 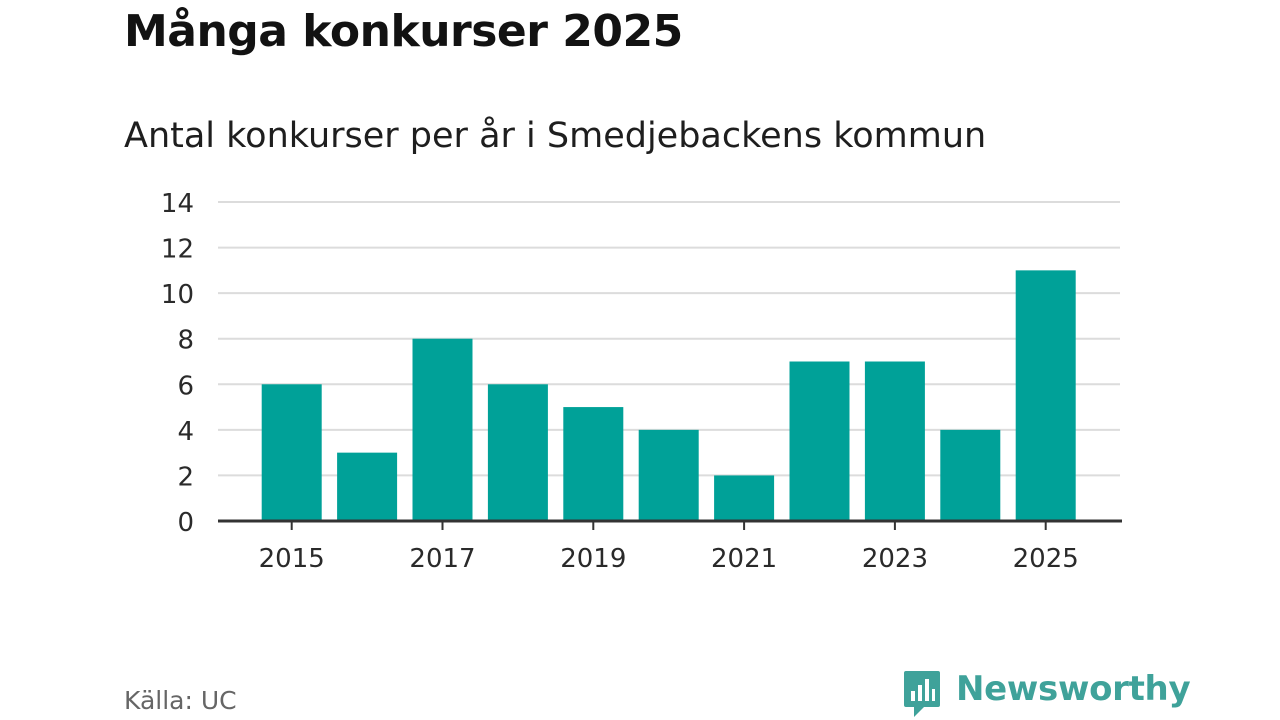 I want to click on x-tick-label: 2017, so click(x=442, y=559).